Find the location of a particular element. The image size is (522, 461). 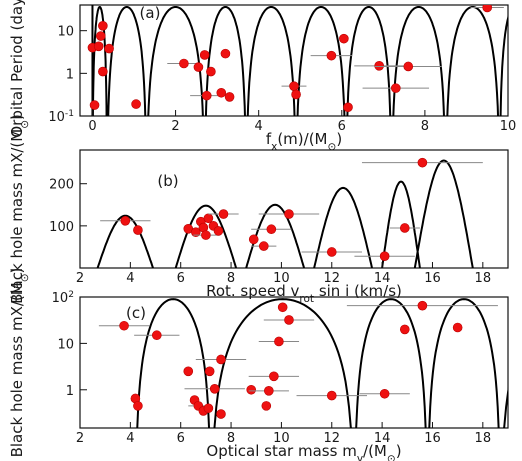

y-tick-label: 200 is located at coordinates (61, 185).